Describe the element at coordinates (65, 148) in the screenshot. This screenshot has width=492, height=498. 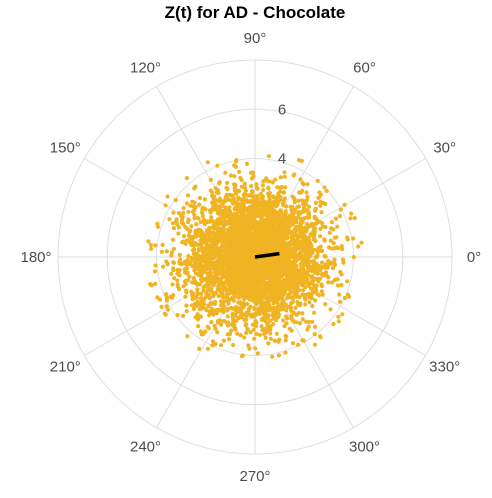
I see `angular-tick-label: 150°` at that location.